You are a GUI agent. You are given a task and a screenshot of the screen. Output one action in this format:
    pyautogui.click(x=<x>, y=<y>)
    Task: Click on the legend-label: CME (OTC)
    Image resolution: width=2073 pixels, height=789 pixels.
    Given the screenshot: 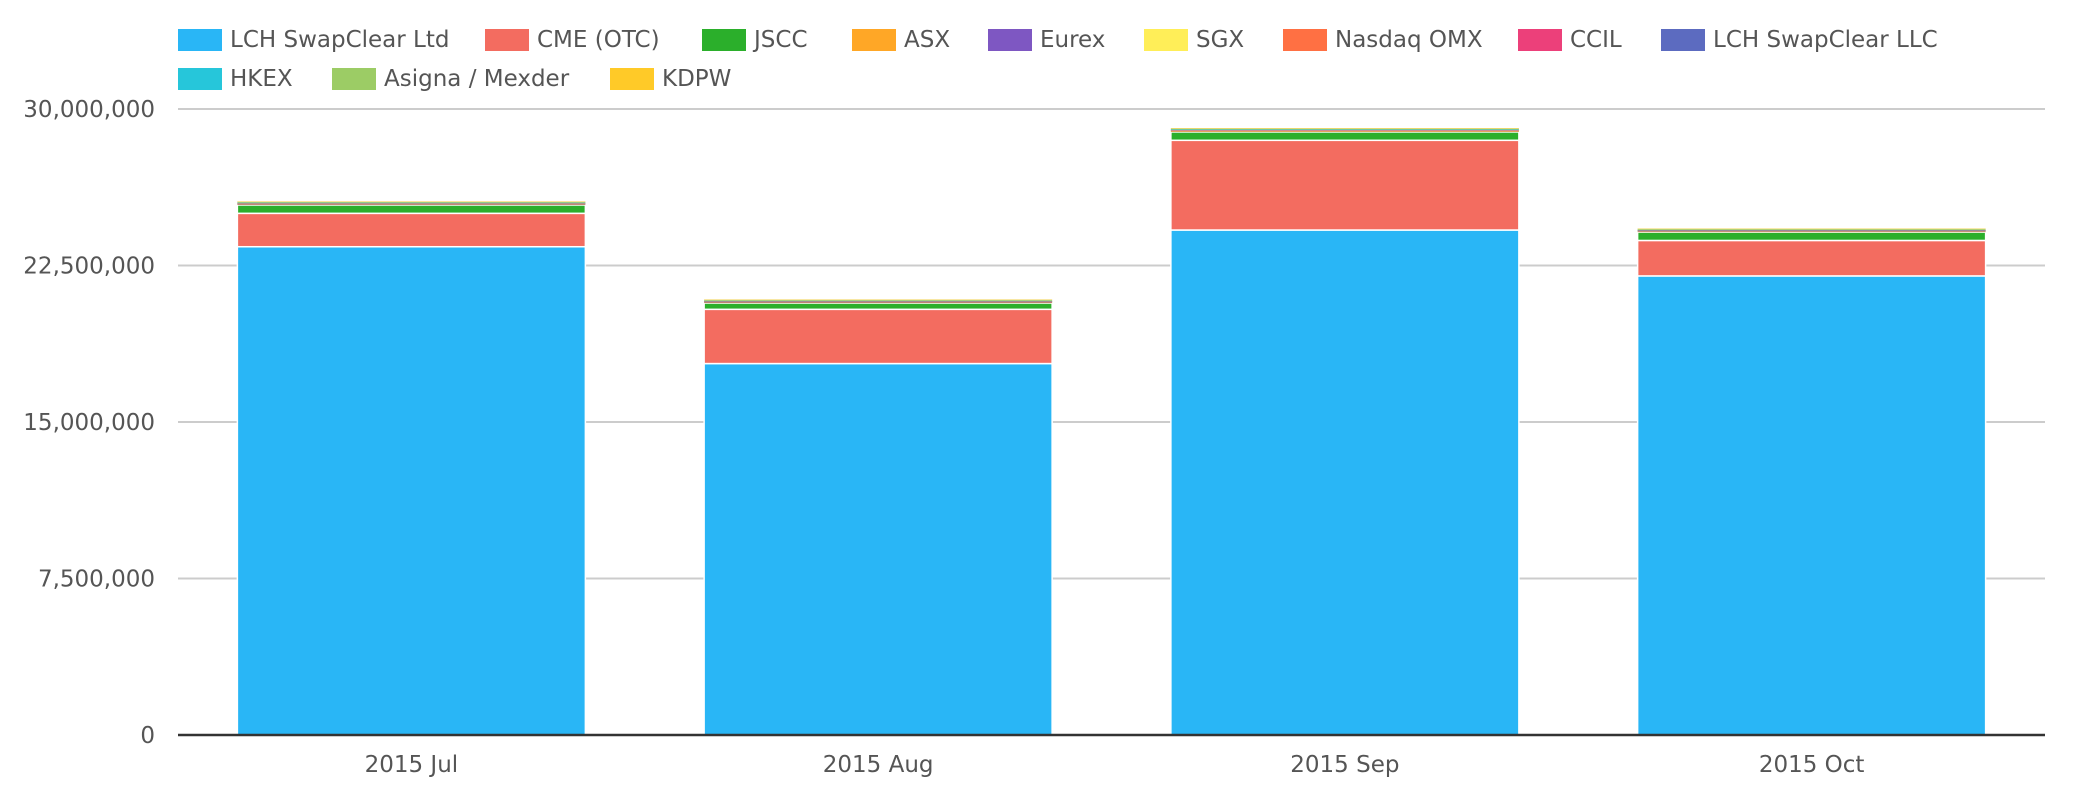 What is the action you would take?
    pyautogui.click(x=598, y=40)
    